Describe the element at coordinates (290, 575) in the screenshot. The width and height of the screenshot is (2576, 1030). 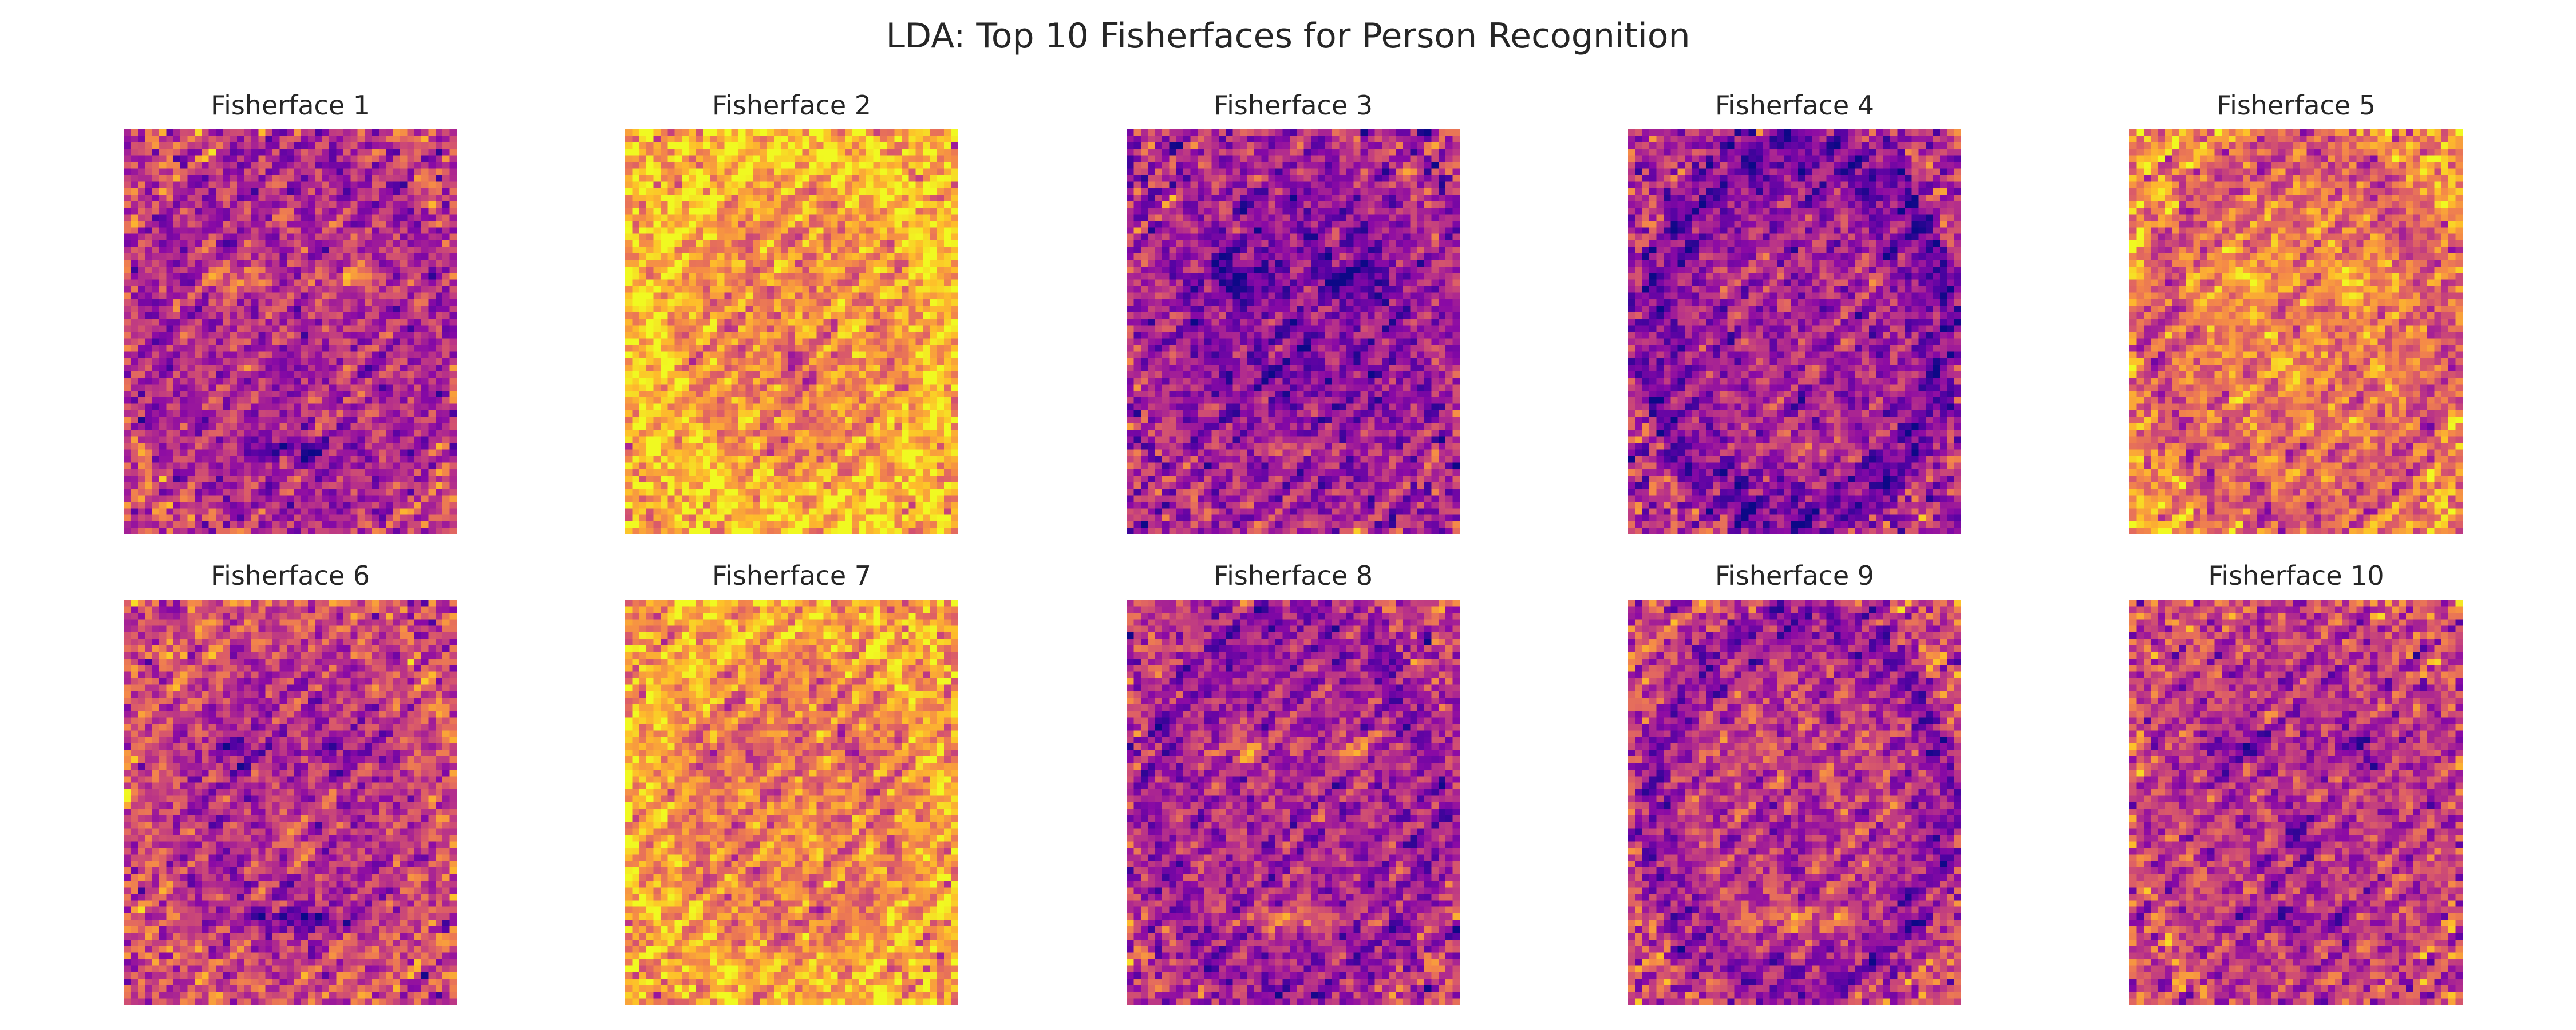
I see `panel-title: Fisherface 6` at that location.